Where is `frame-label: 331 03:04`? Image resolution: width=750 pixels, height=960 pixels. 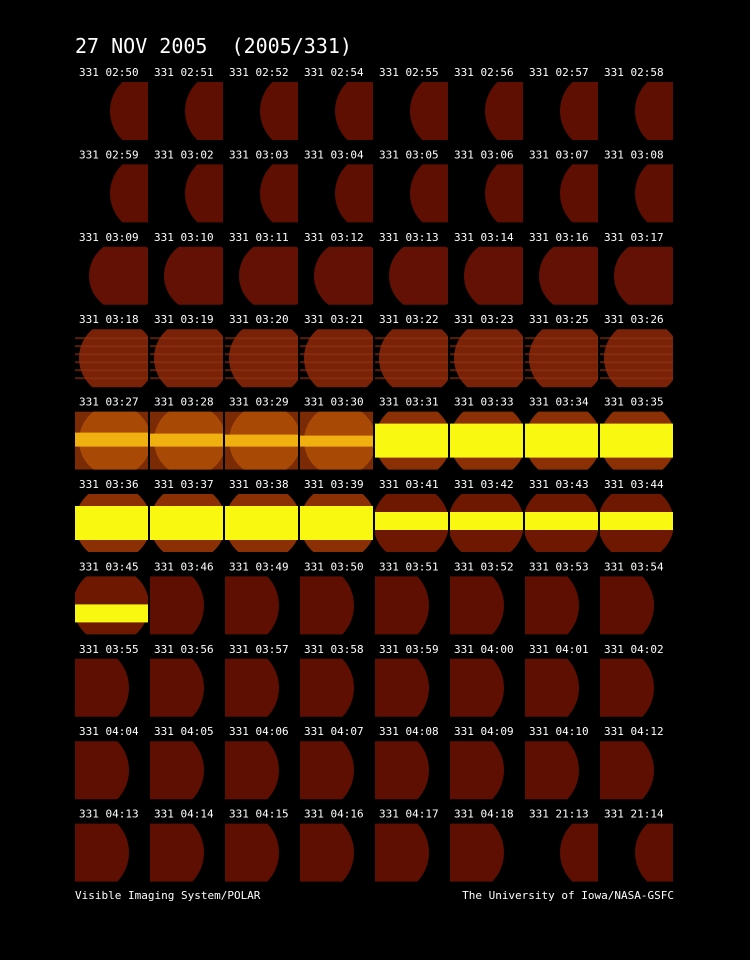
frame-label: 331 03:04 is located at coordinates (334, 154).